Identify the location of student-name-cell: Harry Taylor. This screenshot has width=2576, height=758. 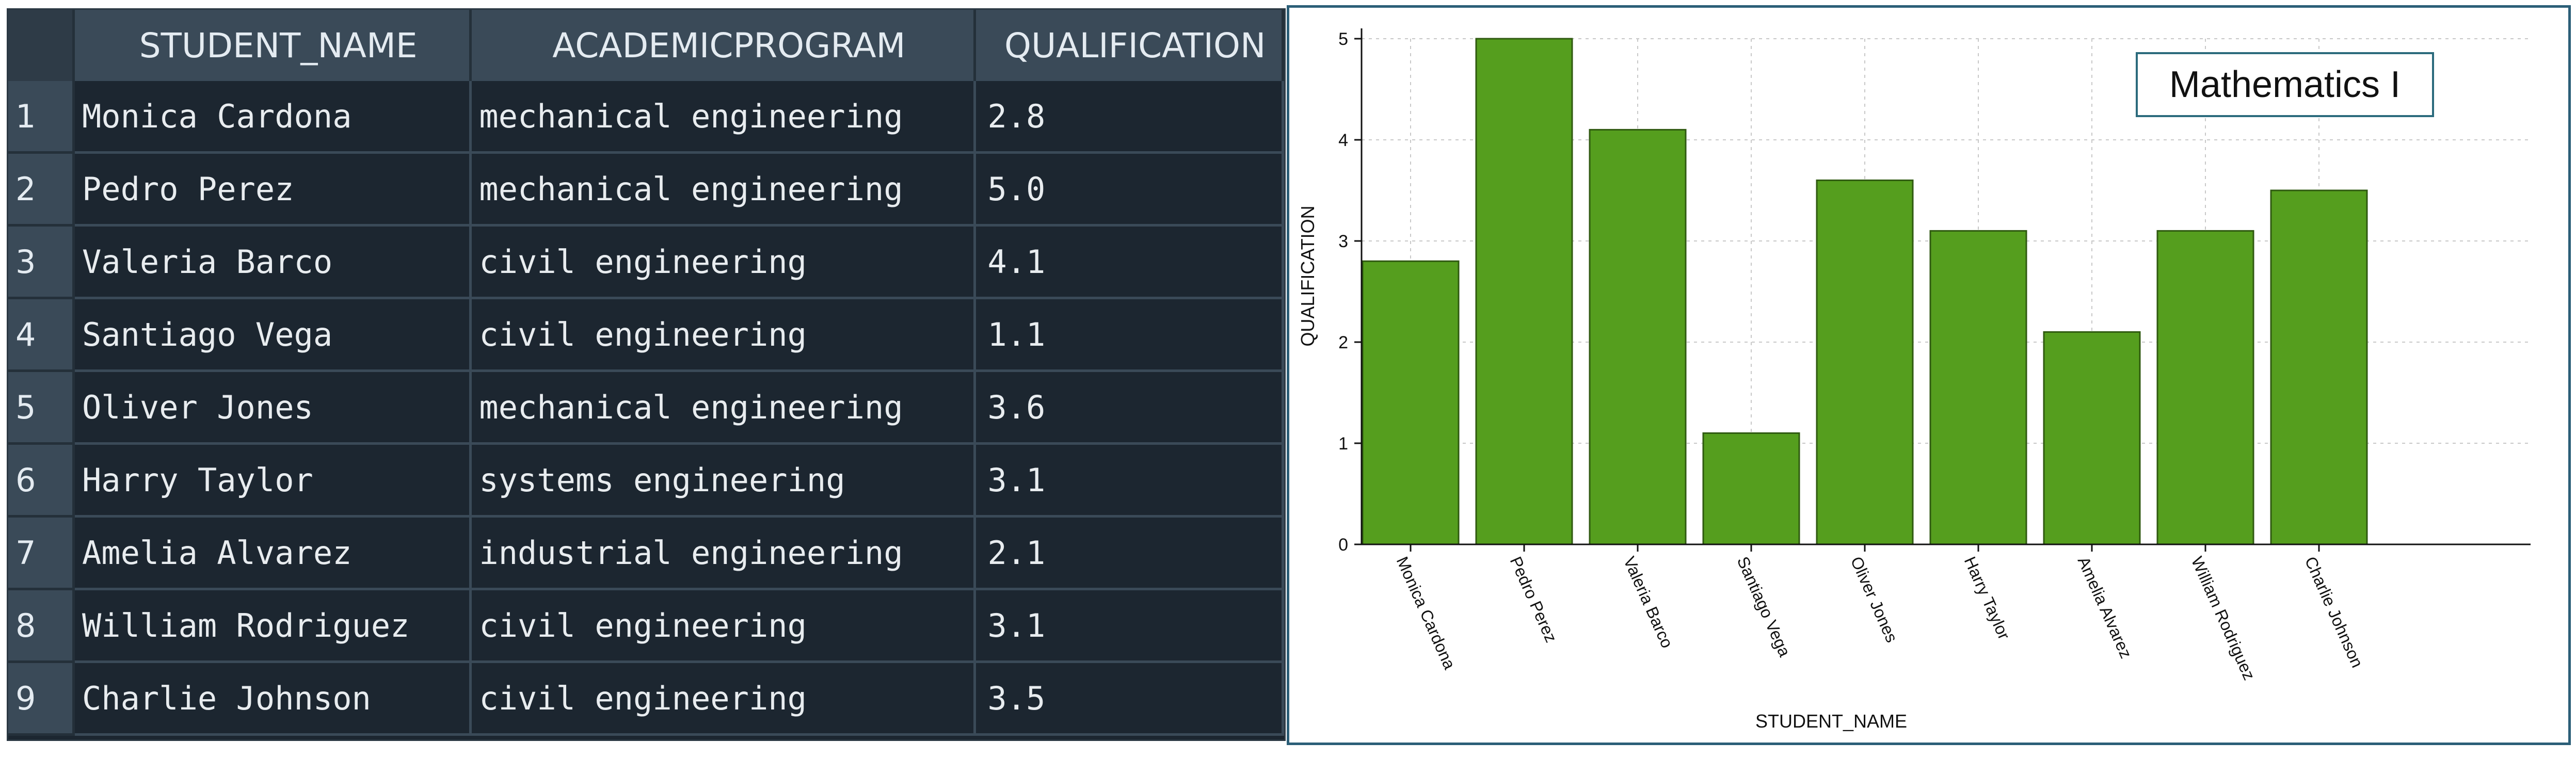
(272, 480).